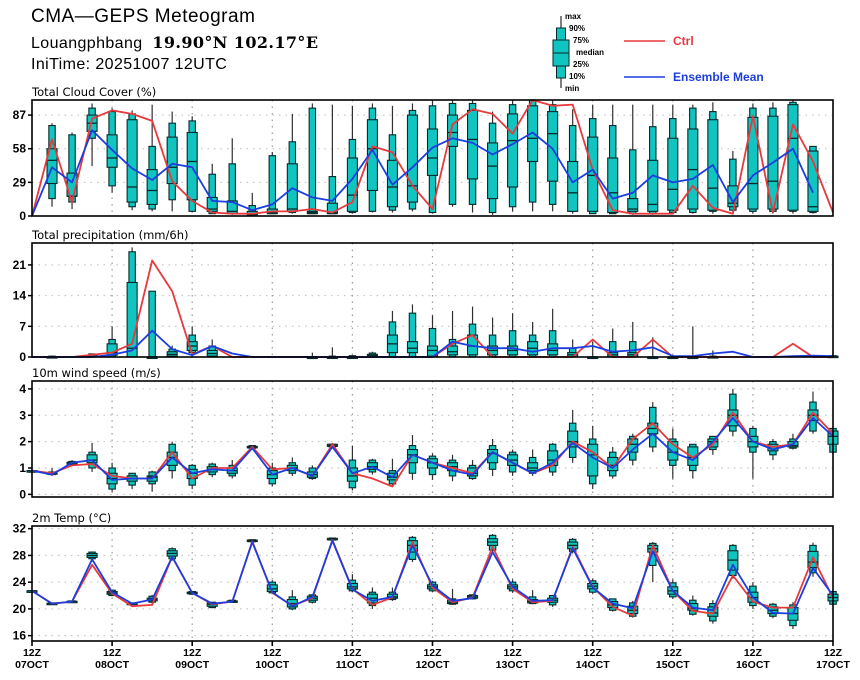 Image resolution: width=860 pixels, height=680 pixels. Describe the element at coordinates (20, 636) in the screenshot. I see `y-tick-label: 16` at that location.